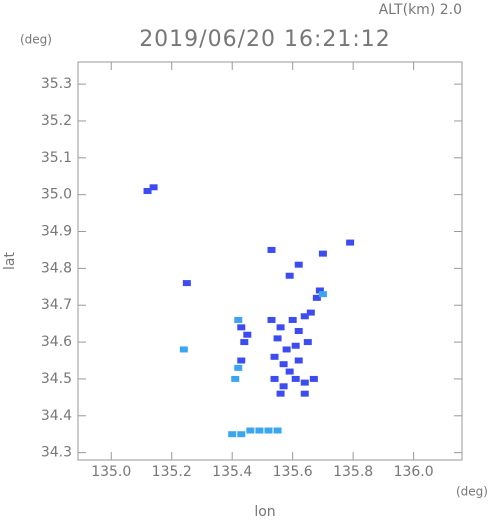 The width and height of the screenshot is (491, 521). Describe the element at coordinates (56, 268) in the screenshot. I see `y-tick-label: 34.8` at that location.